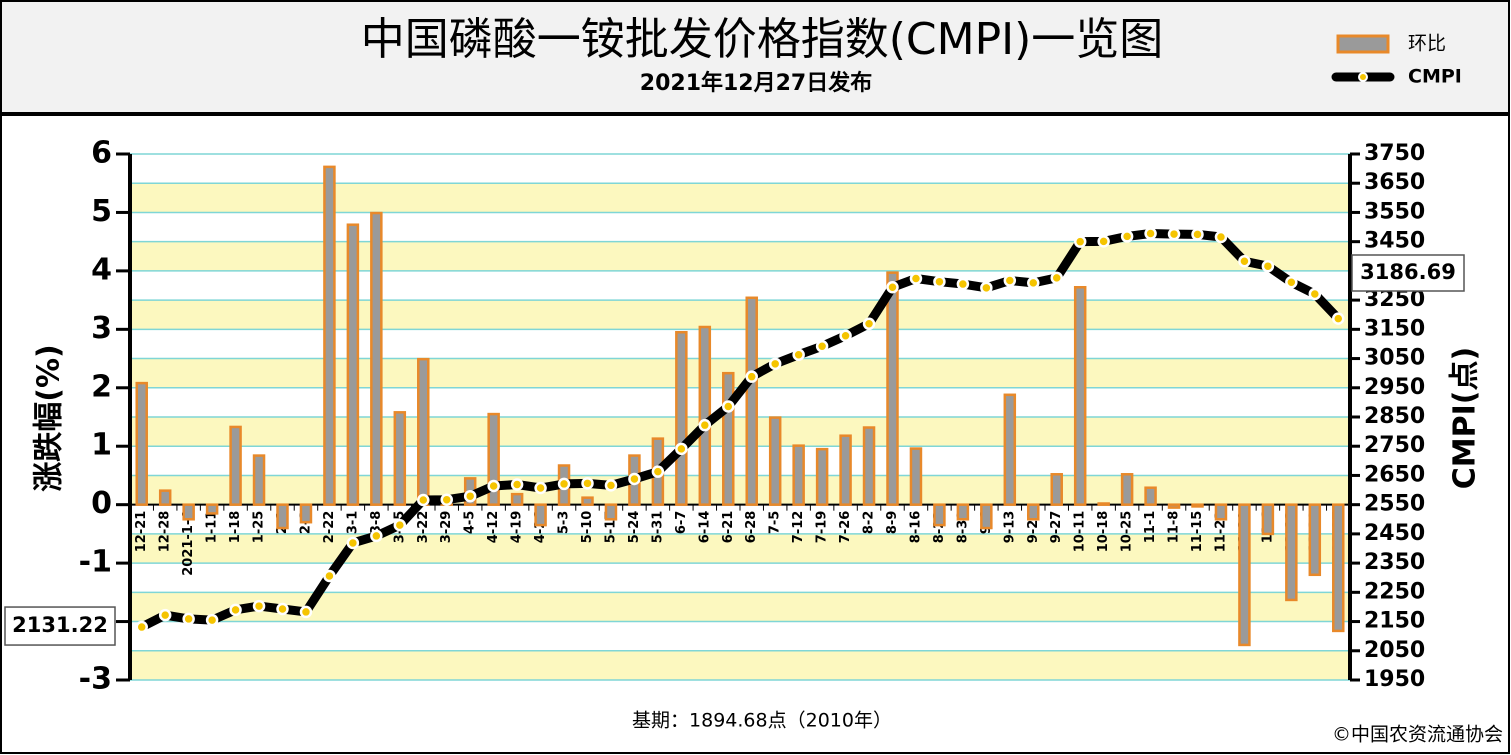 Image resolution: width=1511 pixels, height=755 pixels. I want to click on y2-tick-label: 3750, so click(1394, 153).